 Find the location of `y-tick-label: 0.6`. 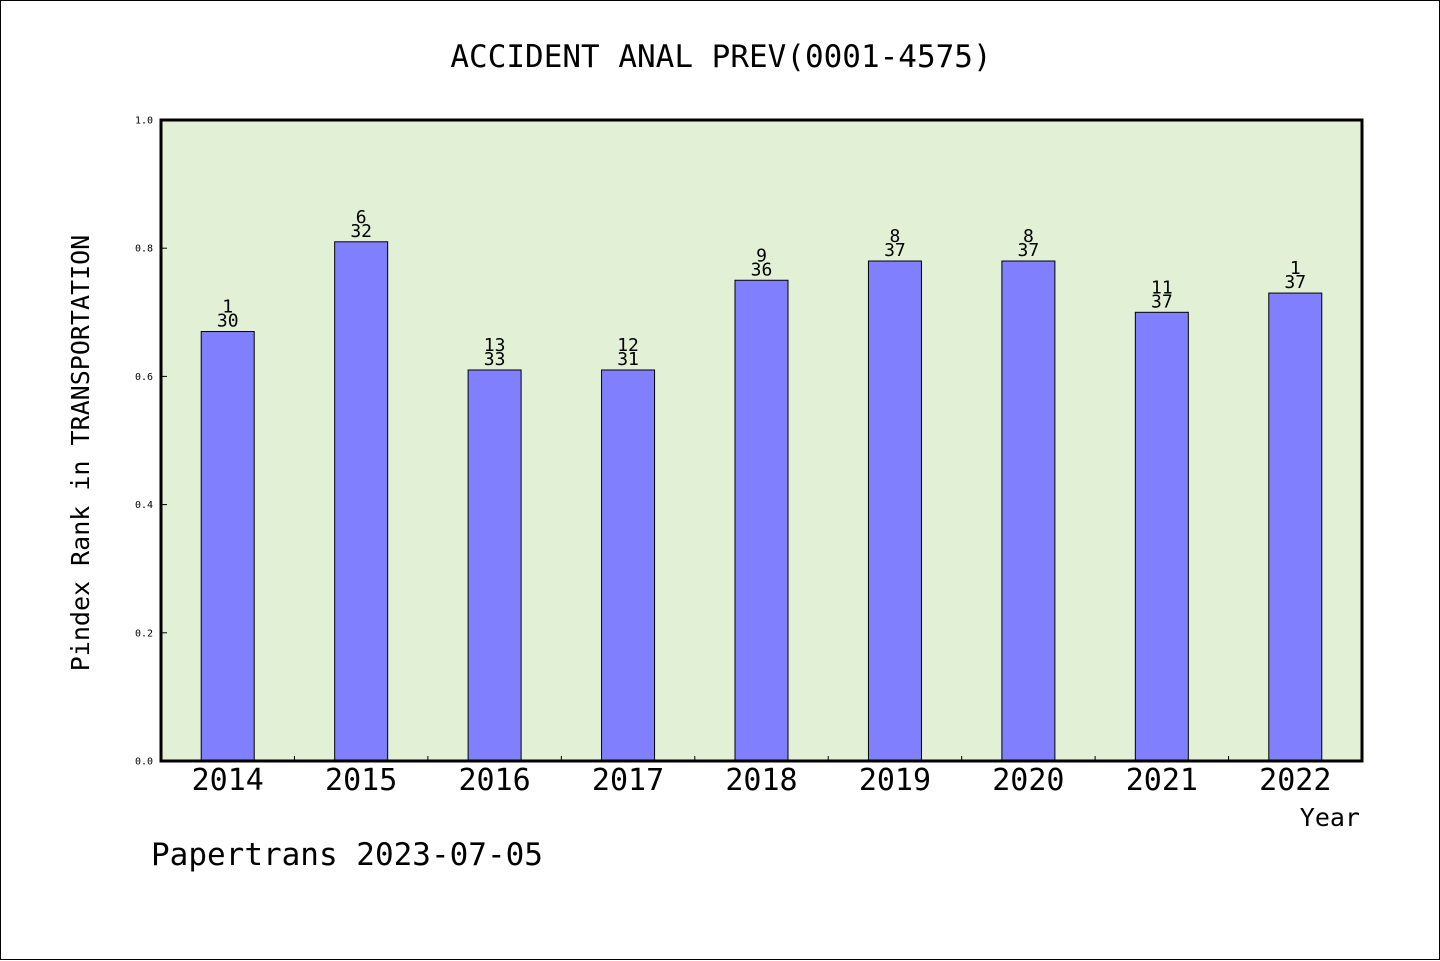

y-tick-label: 0.6 is located at coordinates (144, 377).